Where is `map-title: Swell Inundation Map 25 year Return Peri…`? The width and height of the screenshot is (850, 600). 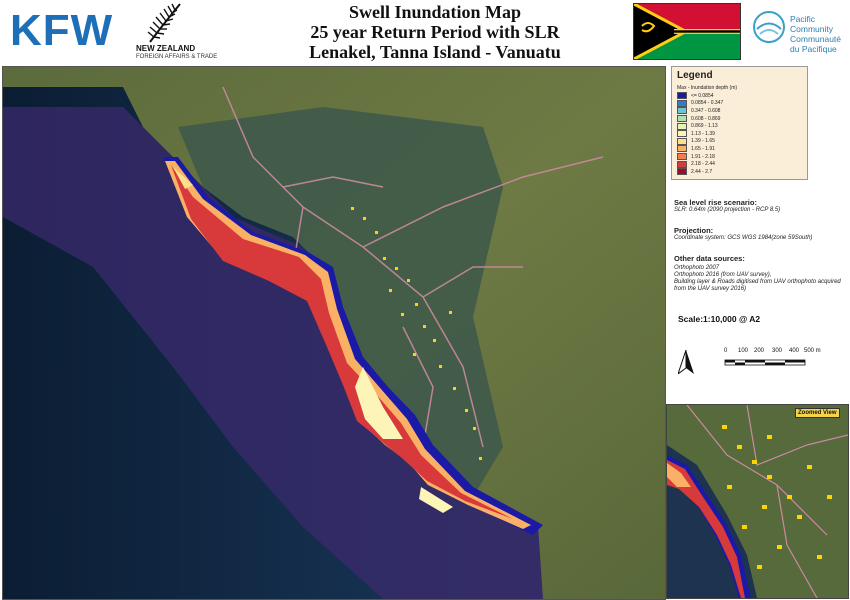
map-title: Swell Inundation Map 25 year Return Peri… is located at coordinates (435, 32).